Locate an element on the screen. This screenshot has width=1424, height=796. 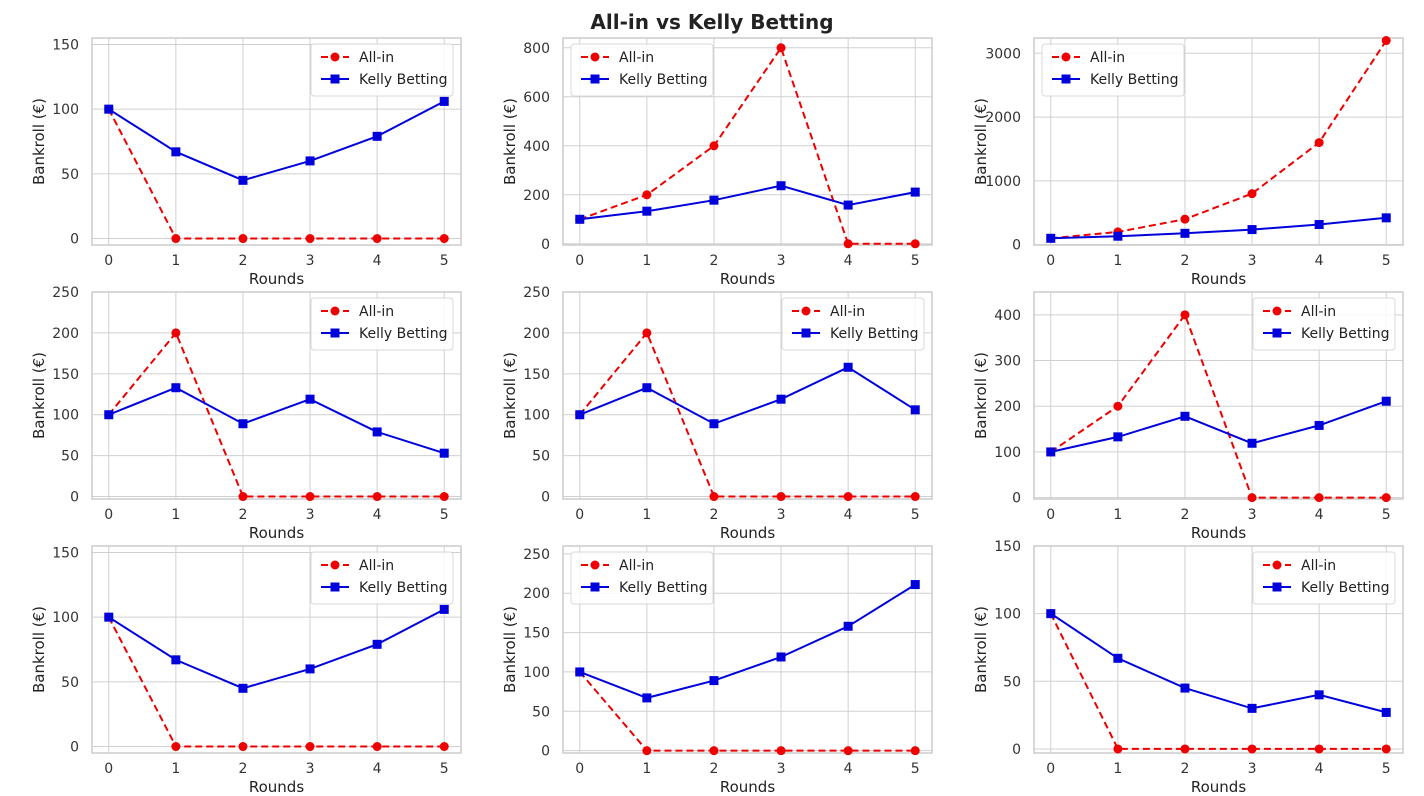
y-tick-label: 50 is located at coordinates (70, 457).